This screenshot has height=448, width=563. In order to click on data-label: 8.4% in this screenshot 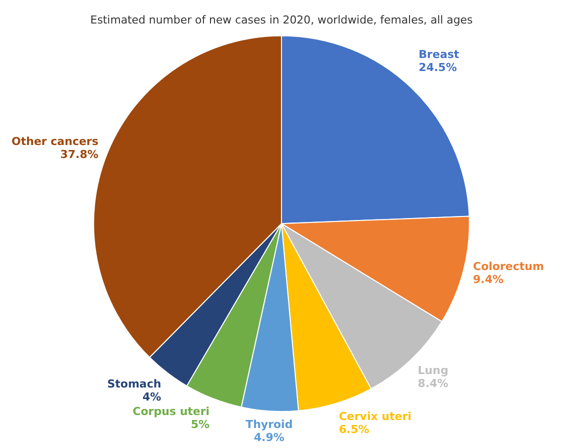, I will do `click(433, 383)`.